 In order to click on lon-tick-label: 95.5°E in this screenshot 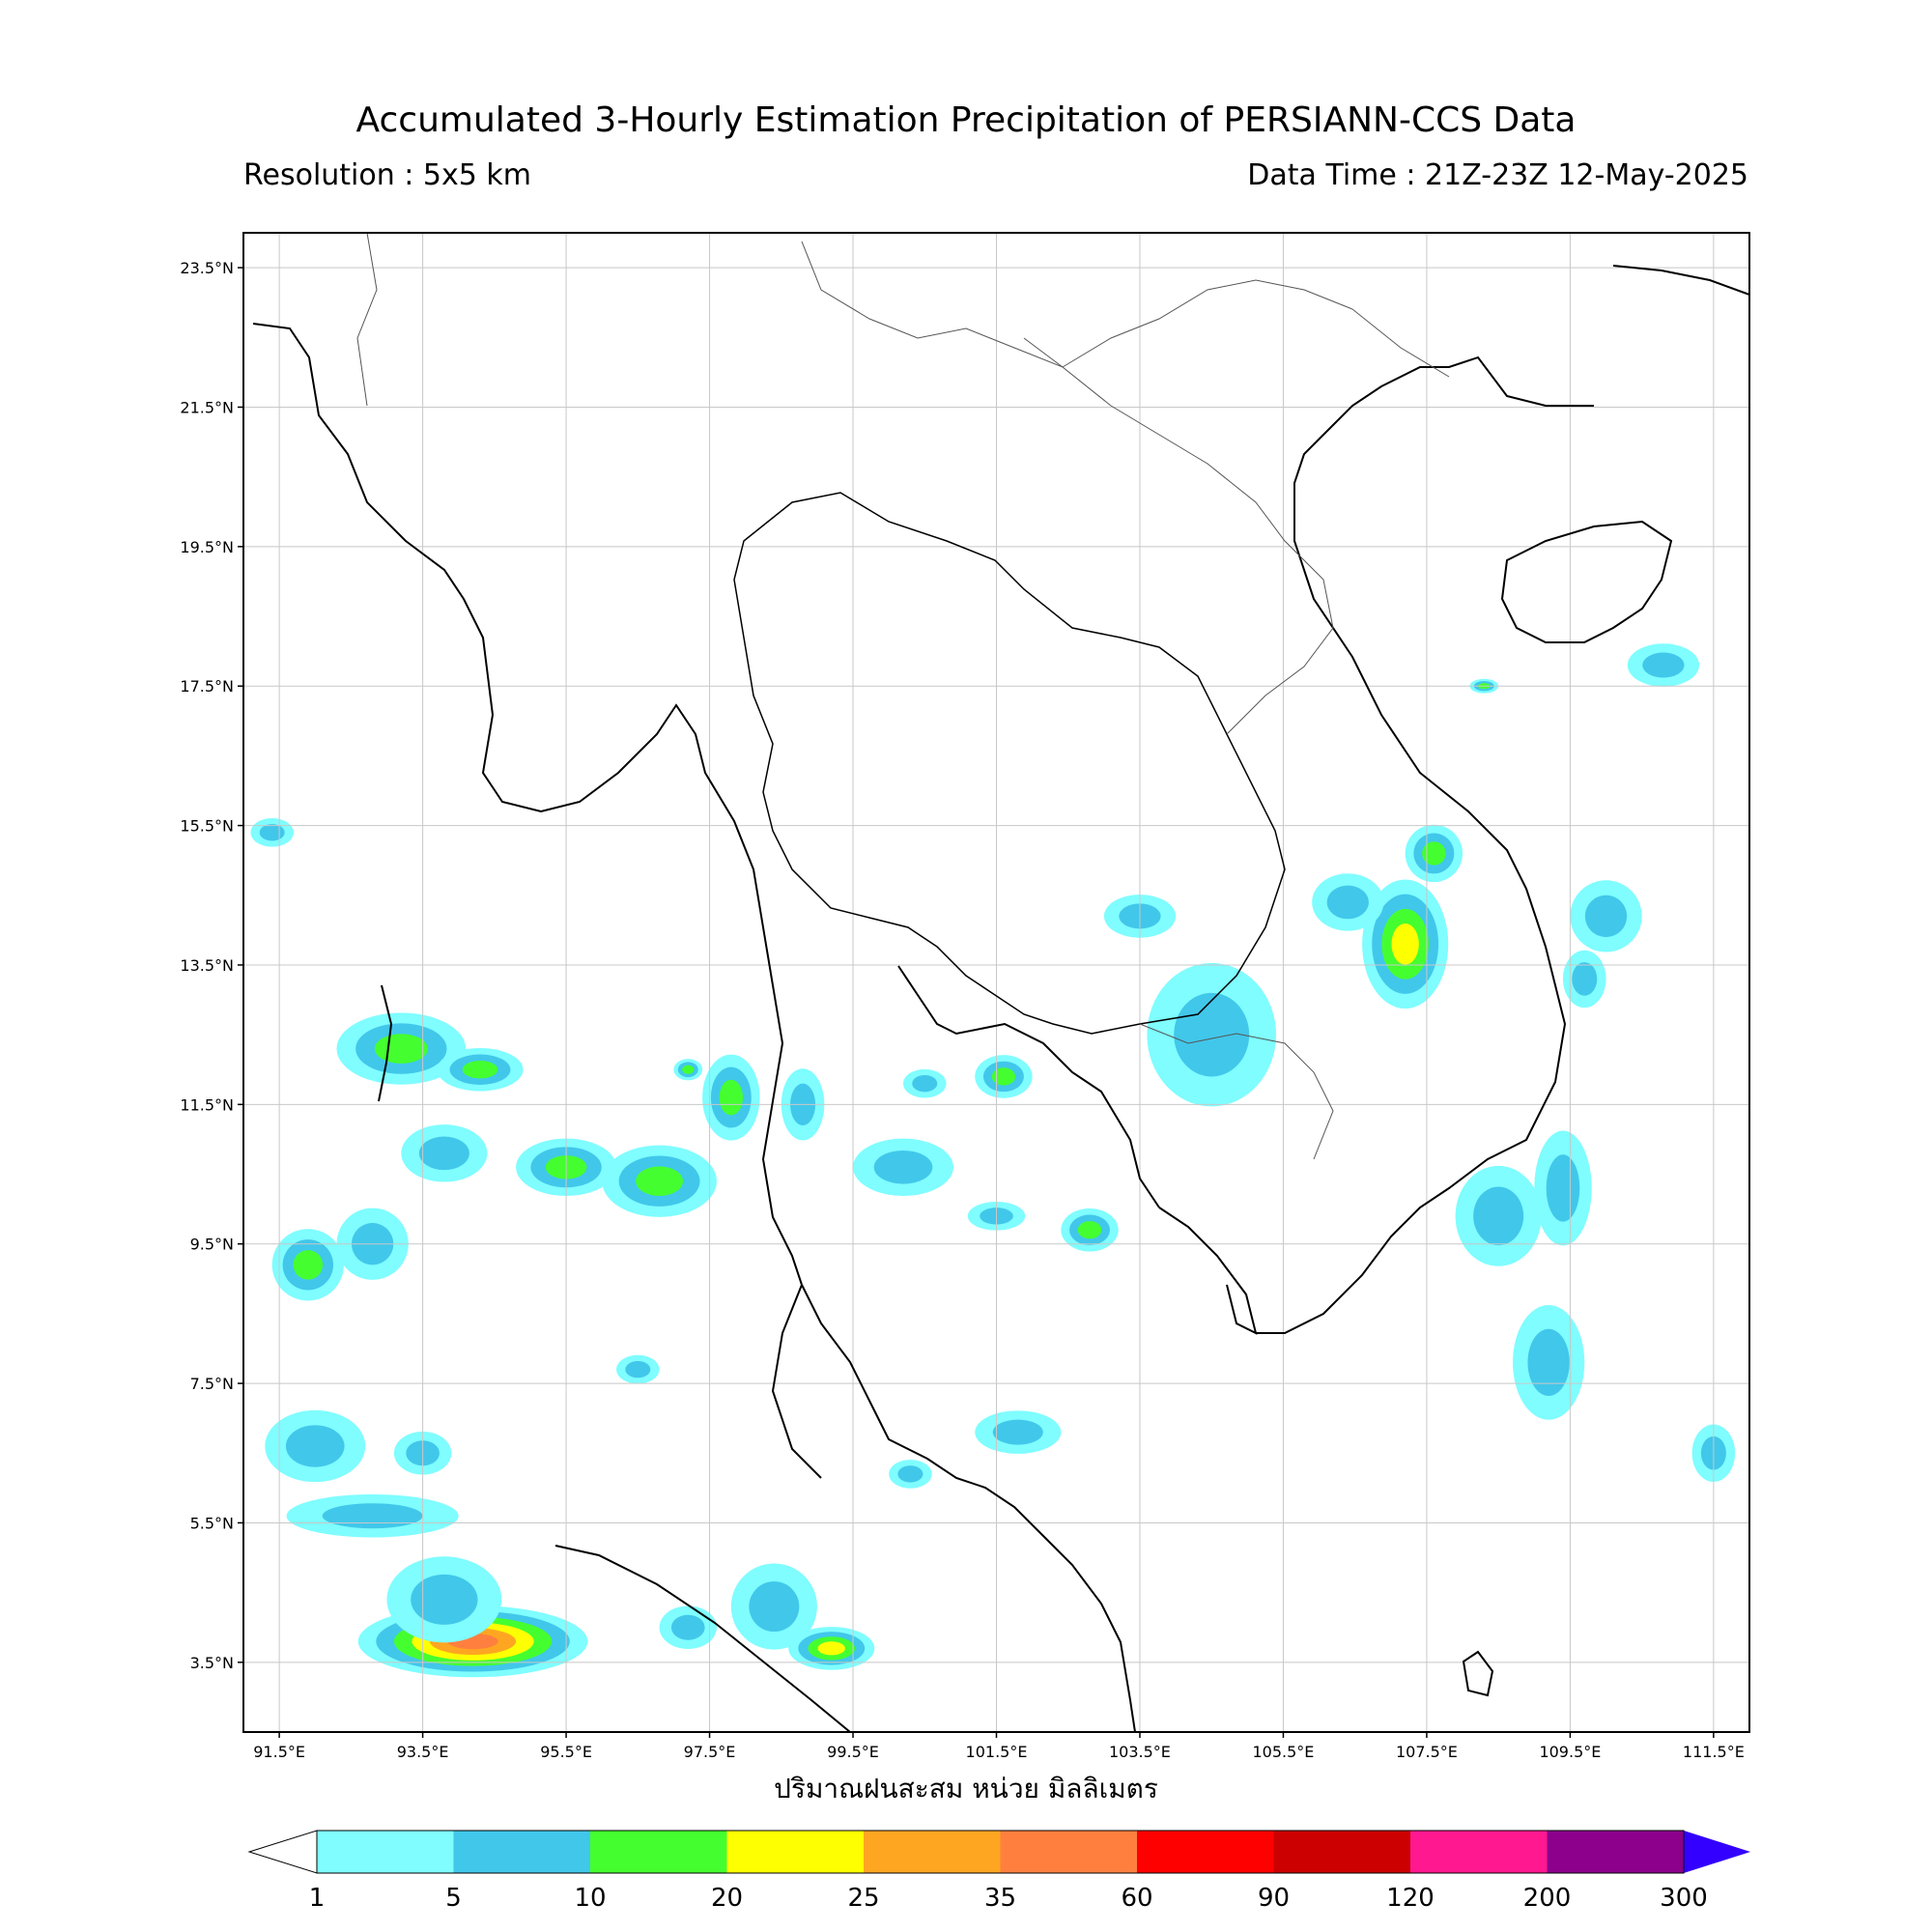, I will do `click(566, 1752)`.